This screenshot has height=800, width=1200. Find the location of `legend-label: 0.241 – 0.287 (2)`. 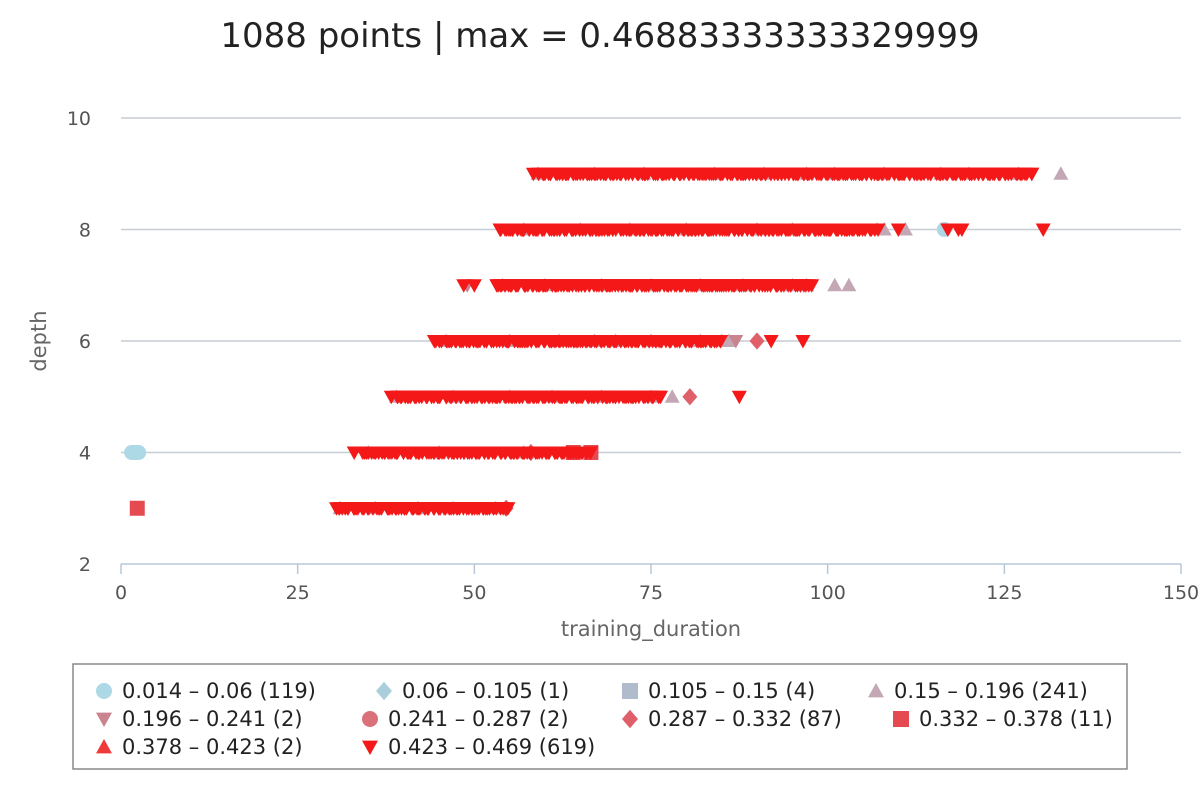

legend-label: 0.241 – 0.287 (2) is located at coordinates (478, 719).